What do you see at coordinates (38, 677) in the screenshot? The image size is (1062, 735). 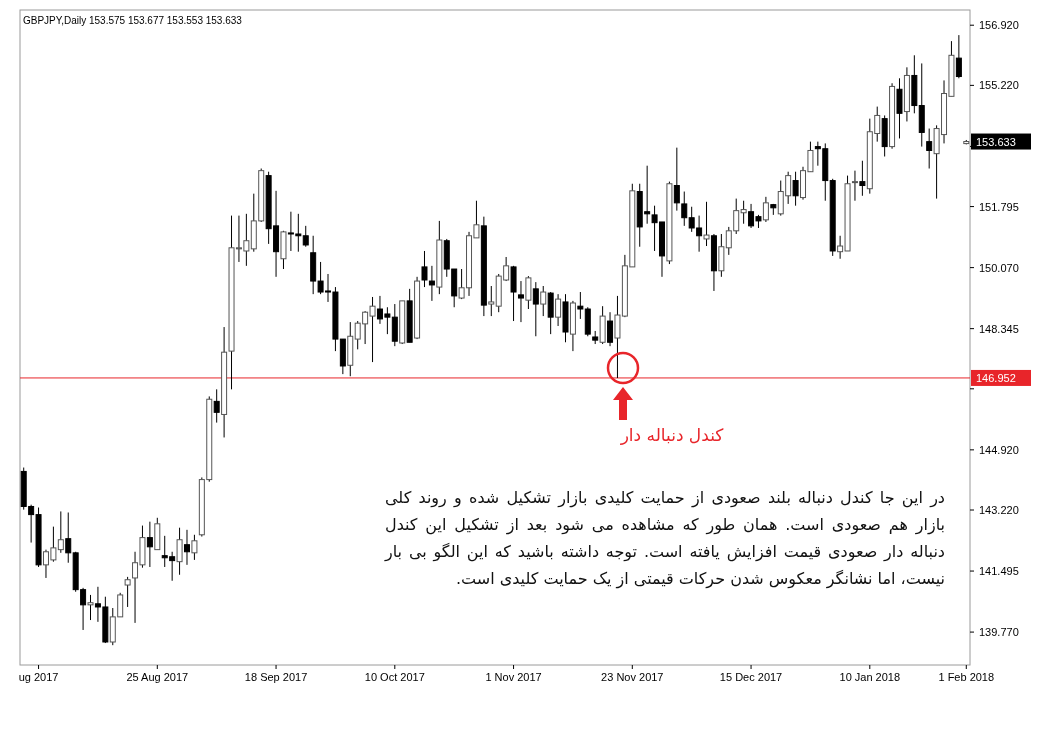 I see `x-tick-label: ug 2017` at bounding box center [38, 677].